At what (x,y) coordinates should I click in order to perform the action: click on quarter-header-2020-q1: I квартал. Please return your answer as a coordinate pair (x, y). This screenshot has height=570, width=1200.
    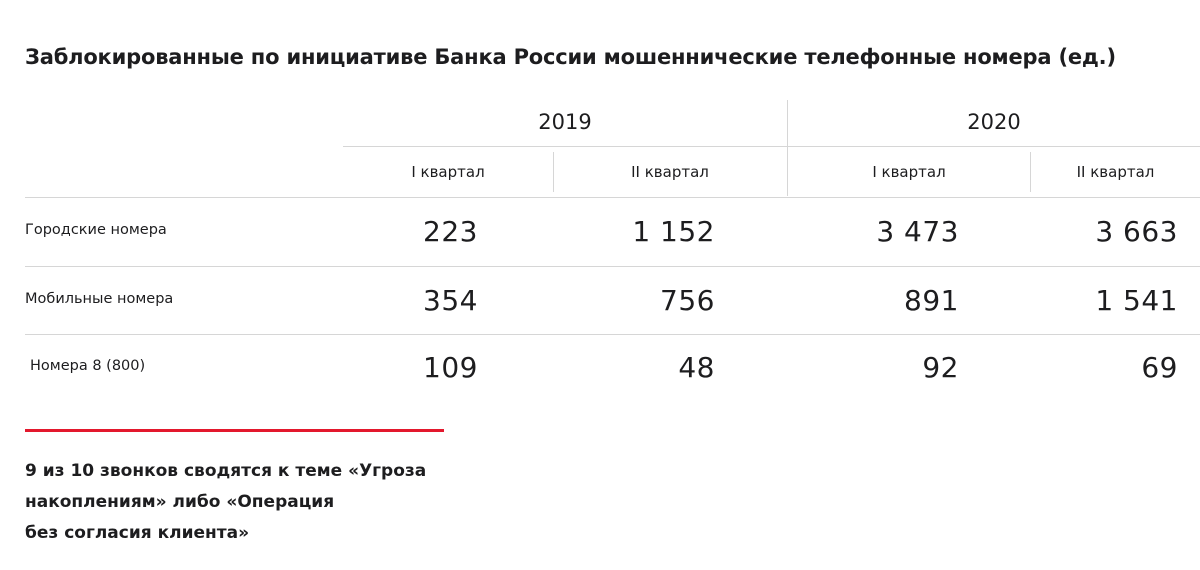
    Looking at the image, I should click on (909, 172).